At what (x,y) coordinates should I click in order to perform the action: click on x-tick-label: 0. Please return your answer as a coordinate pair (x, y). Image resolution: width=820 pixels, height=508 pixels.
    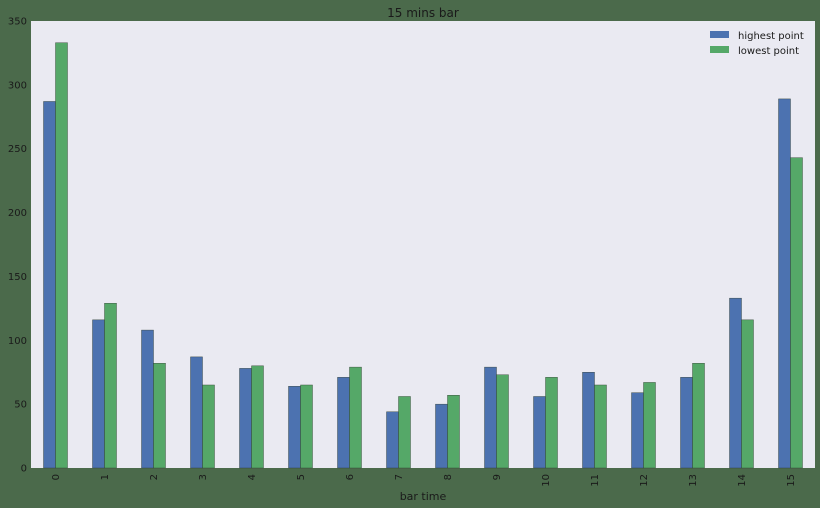
    Looking at the image, I should click on (56, 477).